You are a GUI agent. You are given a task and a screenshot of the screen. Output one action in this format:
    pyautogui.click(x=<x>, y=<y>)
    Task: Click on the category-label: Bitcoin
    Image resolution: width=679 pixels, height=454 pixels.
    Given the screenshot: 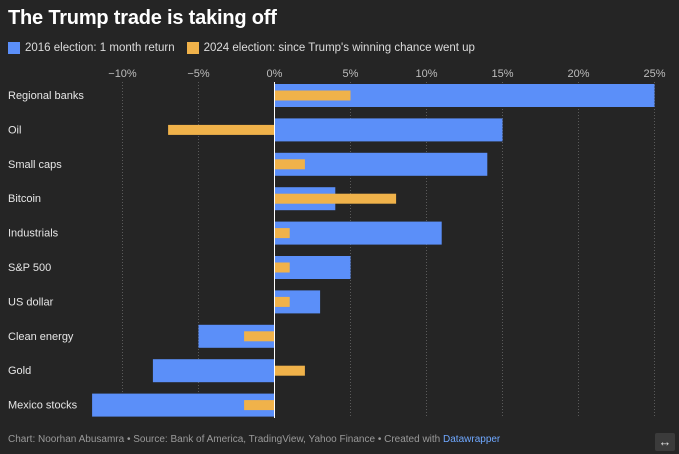 What is the action you would take?
    pyautogui.click(x=24, y=199)
    